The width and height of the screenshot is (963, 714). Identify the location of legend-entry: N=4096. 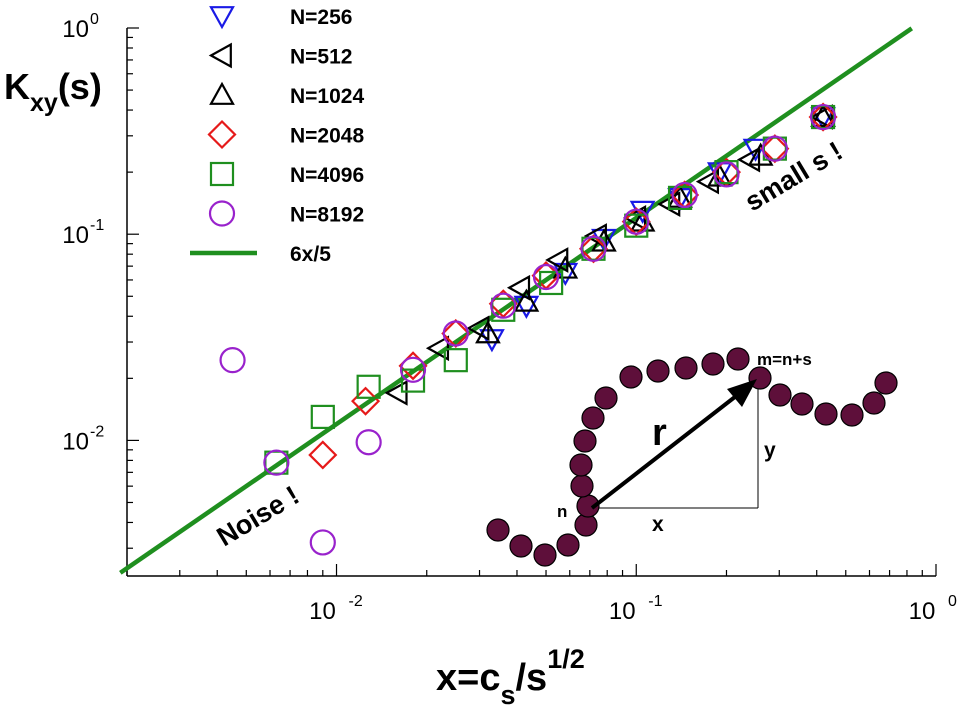
(286, 174).